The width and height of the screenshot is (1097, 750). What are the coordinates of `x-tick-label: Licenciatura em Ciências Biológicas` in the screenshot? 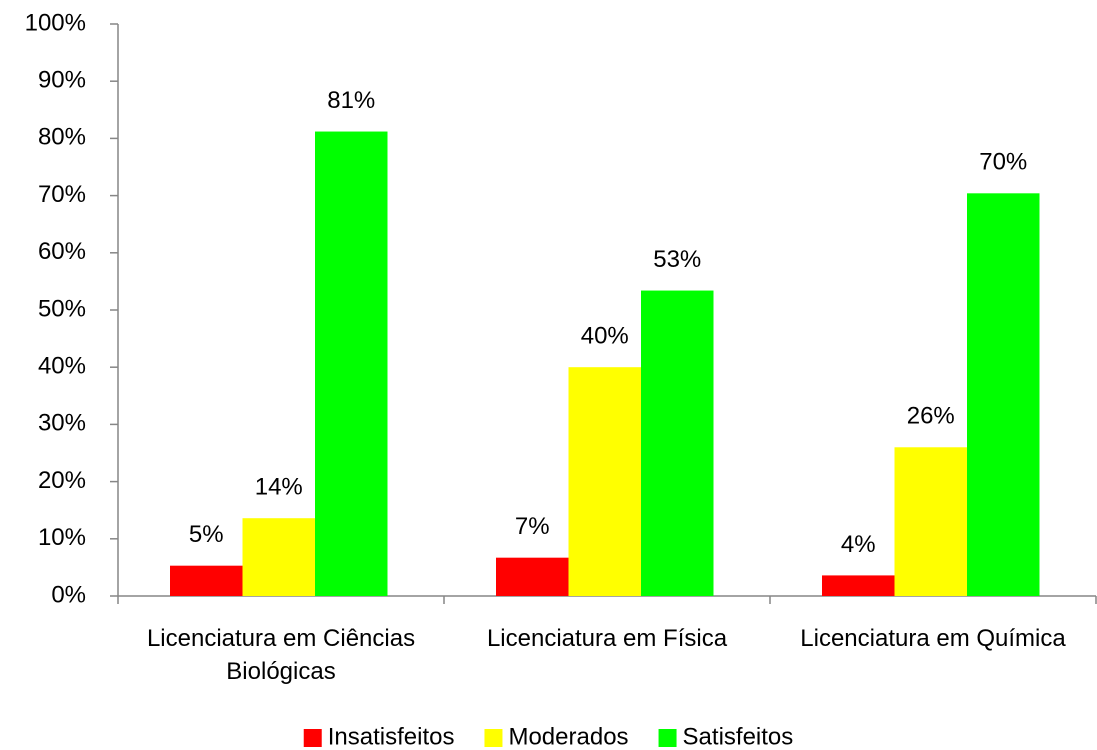 It's located at (281, 655).